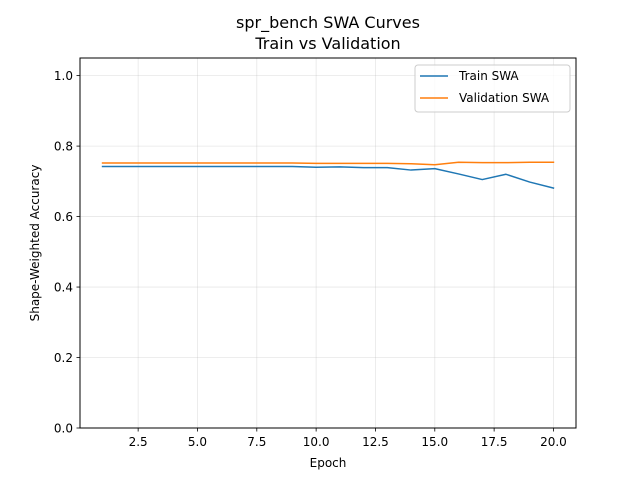  What do you see at coordinates (256, 442) in the screenshot?
I see `x-tick-label: 7.5` at bounding box center [256, 442].